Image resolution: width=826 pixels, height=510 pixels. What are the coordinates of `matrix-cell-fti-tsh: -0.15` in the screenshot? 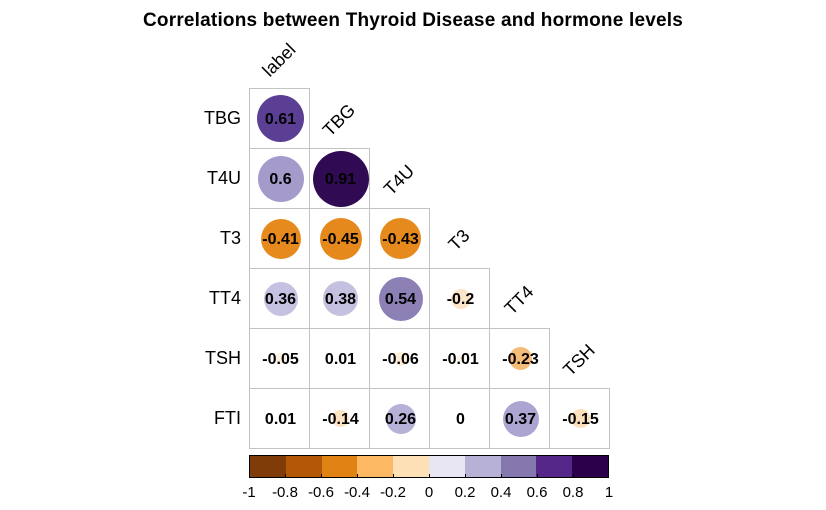 It's located at (579, 418).